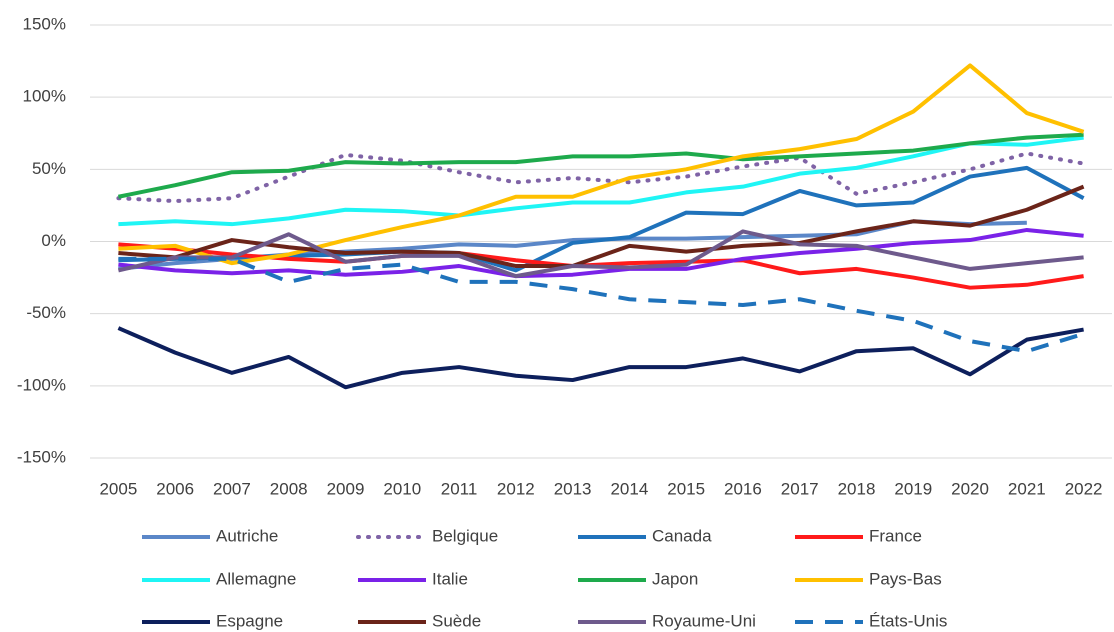 The image size is (1114, 632). I want to click on x-tick-label: 2008, so click(289, 488).